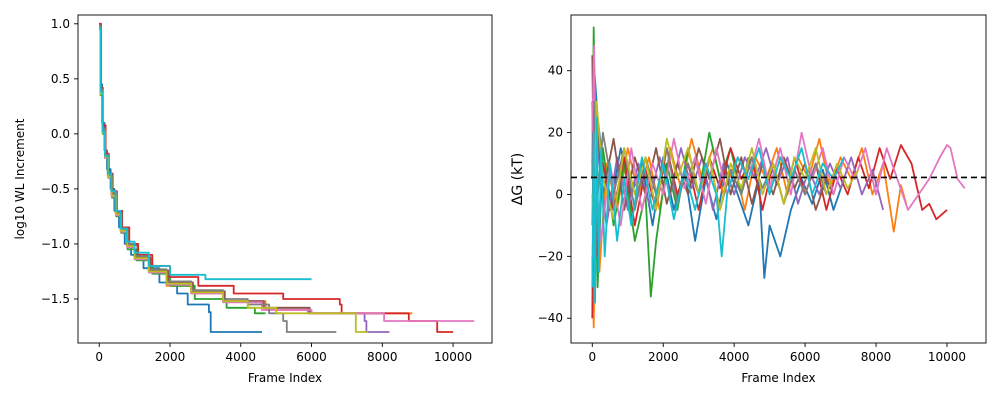 The width and height of the screenshot is (1000, 400). What do you see at coordinates (555, 71) in the screenshot?
I see `y-tick-label: 40` at bounding box center [555, 71].